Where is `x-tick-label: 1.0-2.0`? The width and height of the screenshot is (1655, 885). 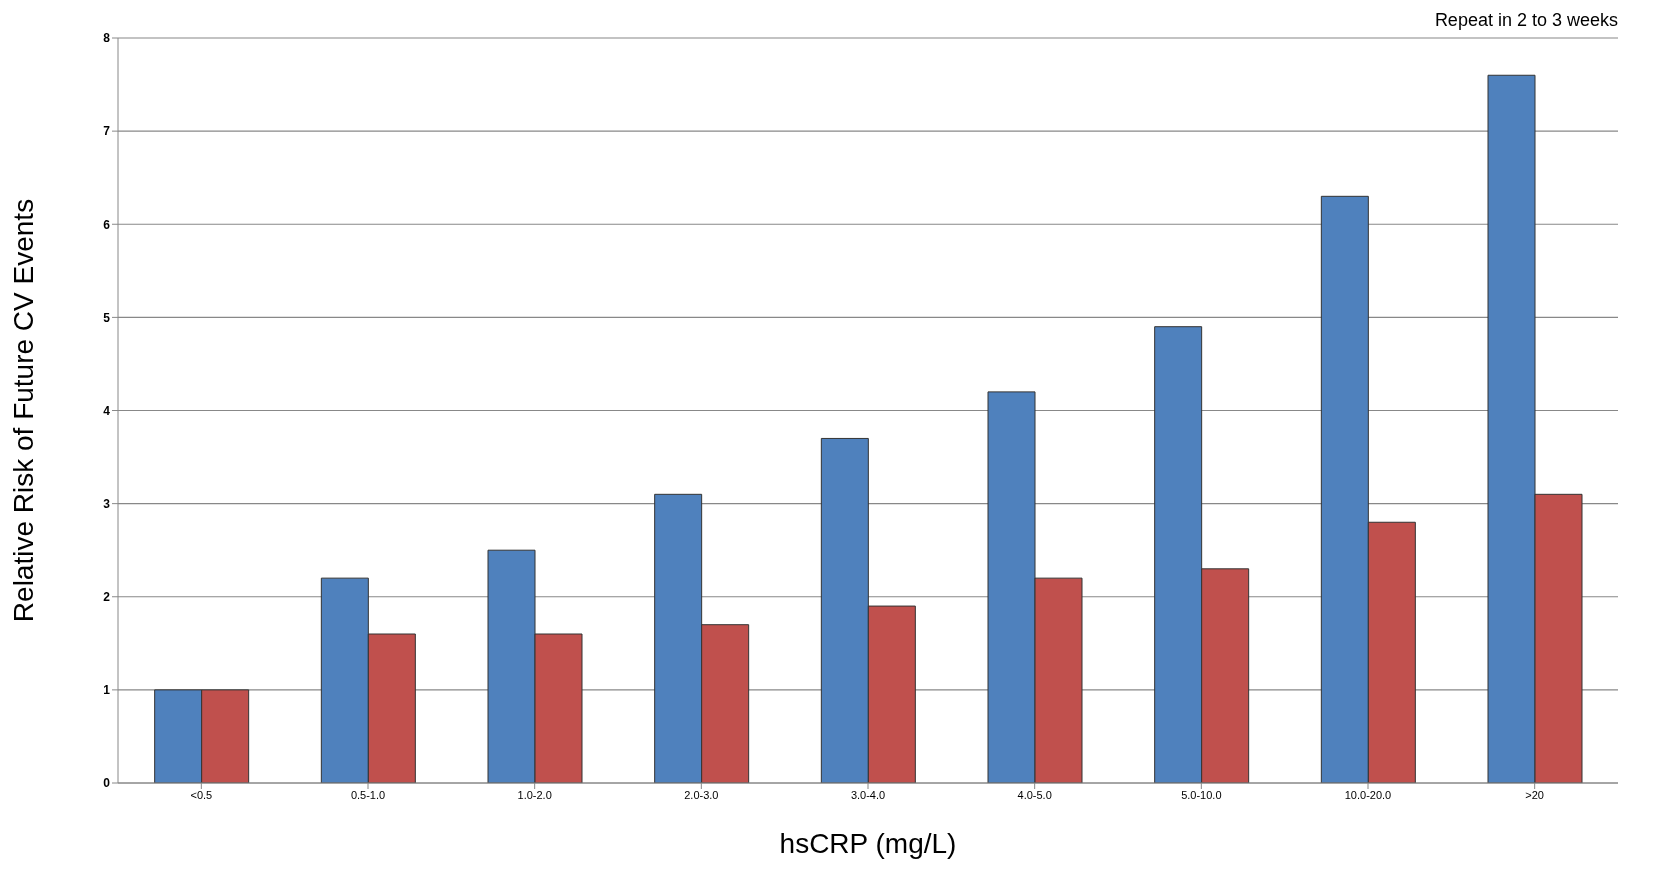
x-tick-label: 1.0-2.0 is located at coordinates (534, 794).